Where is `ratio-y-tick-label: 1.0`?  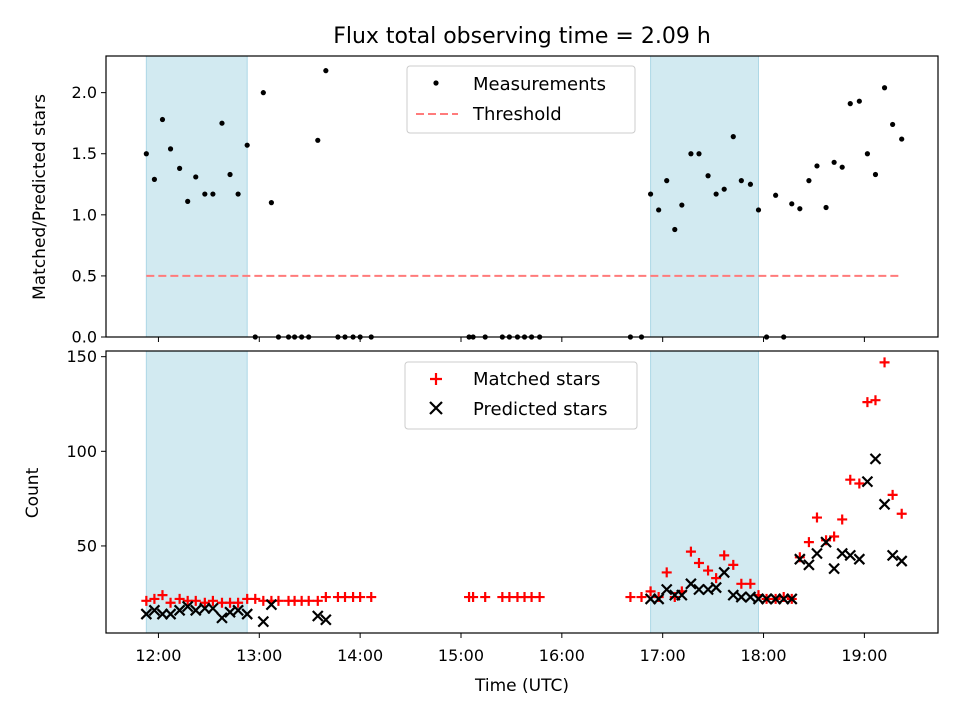 ratio-y-tick-label: 1.0 is located at coordinates (84, 214).